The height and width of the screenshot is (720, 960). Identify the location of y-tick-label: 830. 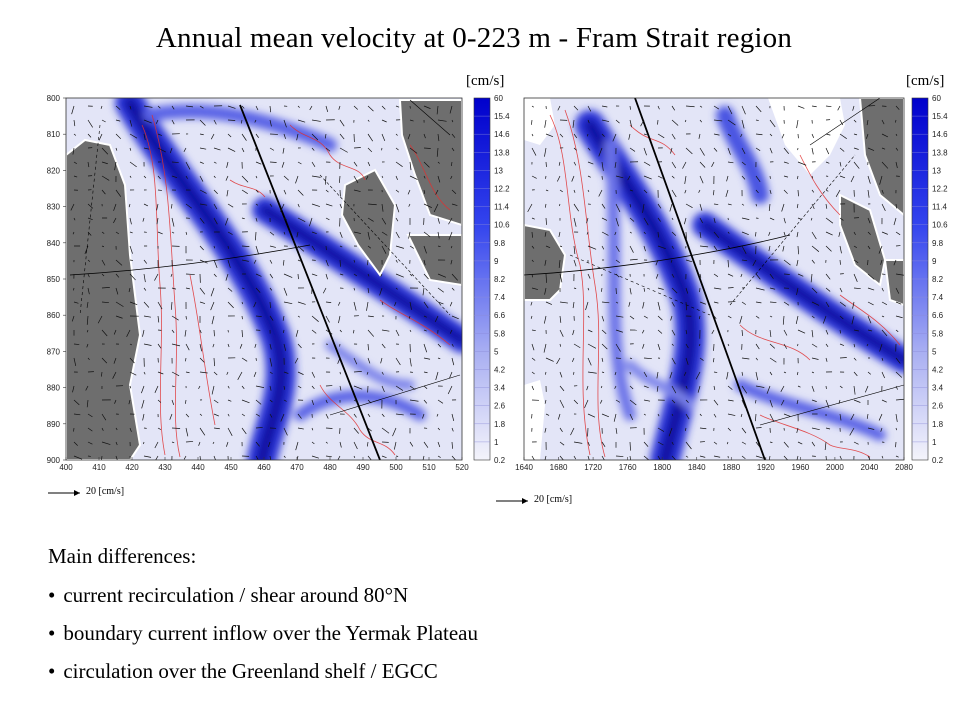
(54, 207).